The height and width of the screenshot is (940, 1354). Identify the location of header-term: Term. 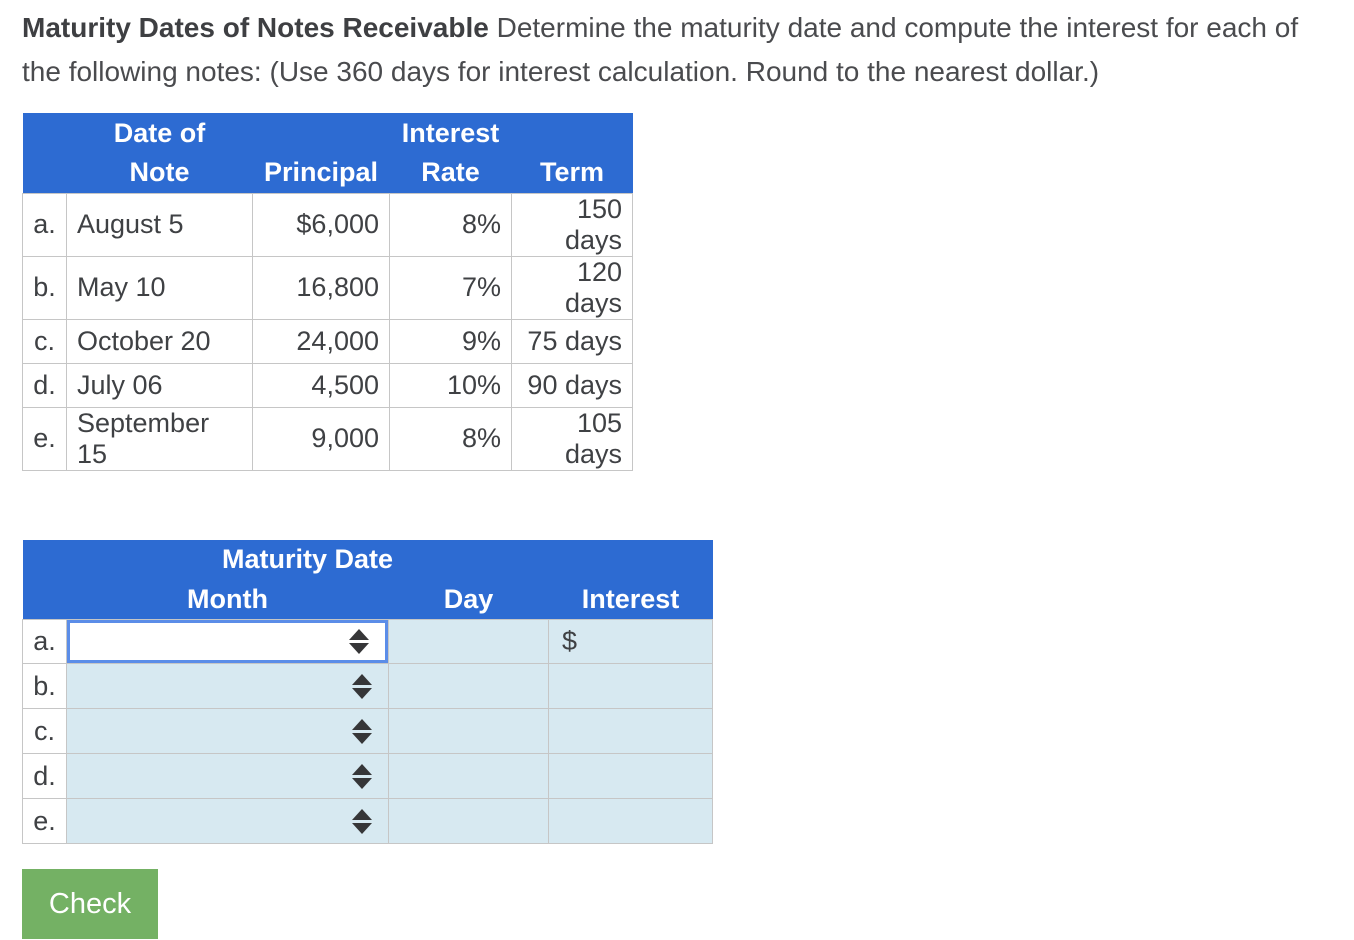
(572, 173).